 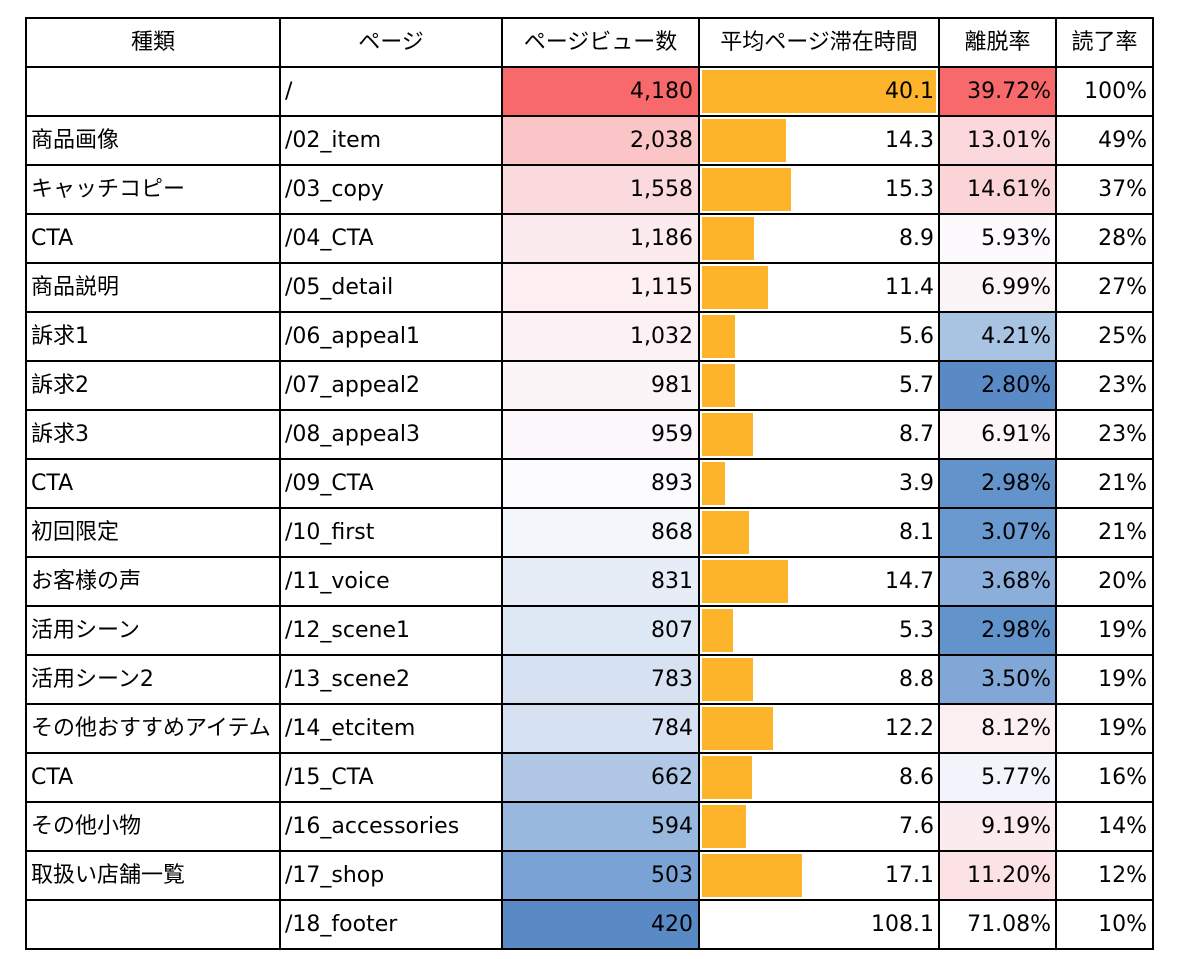 What do you see at coordinates (916, 777) in the screenshot?
I see `cell-avg-time-text: 8.6` at bounding box center [916, 777].